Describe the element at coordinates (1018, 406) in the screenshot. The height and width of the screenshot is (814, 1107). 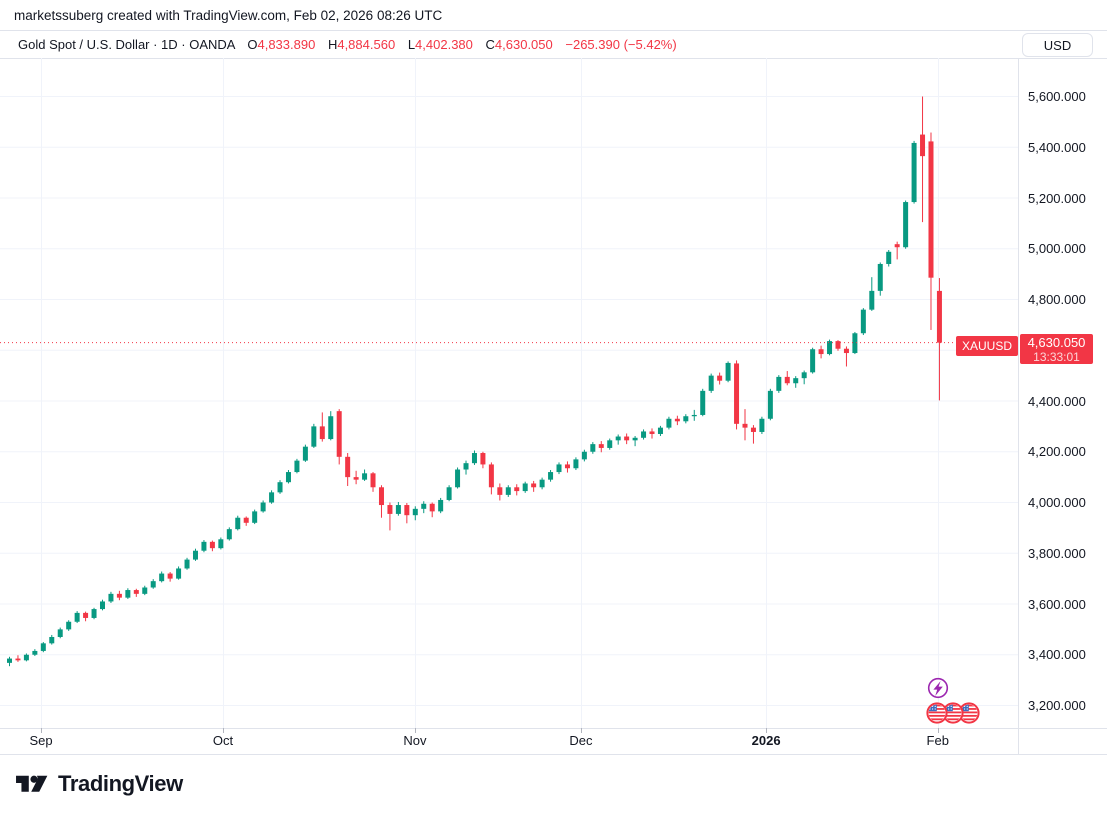
I see `price-scale-separator` at that location.